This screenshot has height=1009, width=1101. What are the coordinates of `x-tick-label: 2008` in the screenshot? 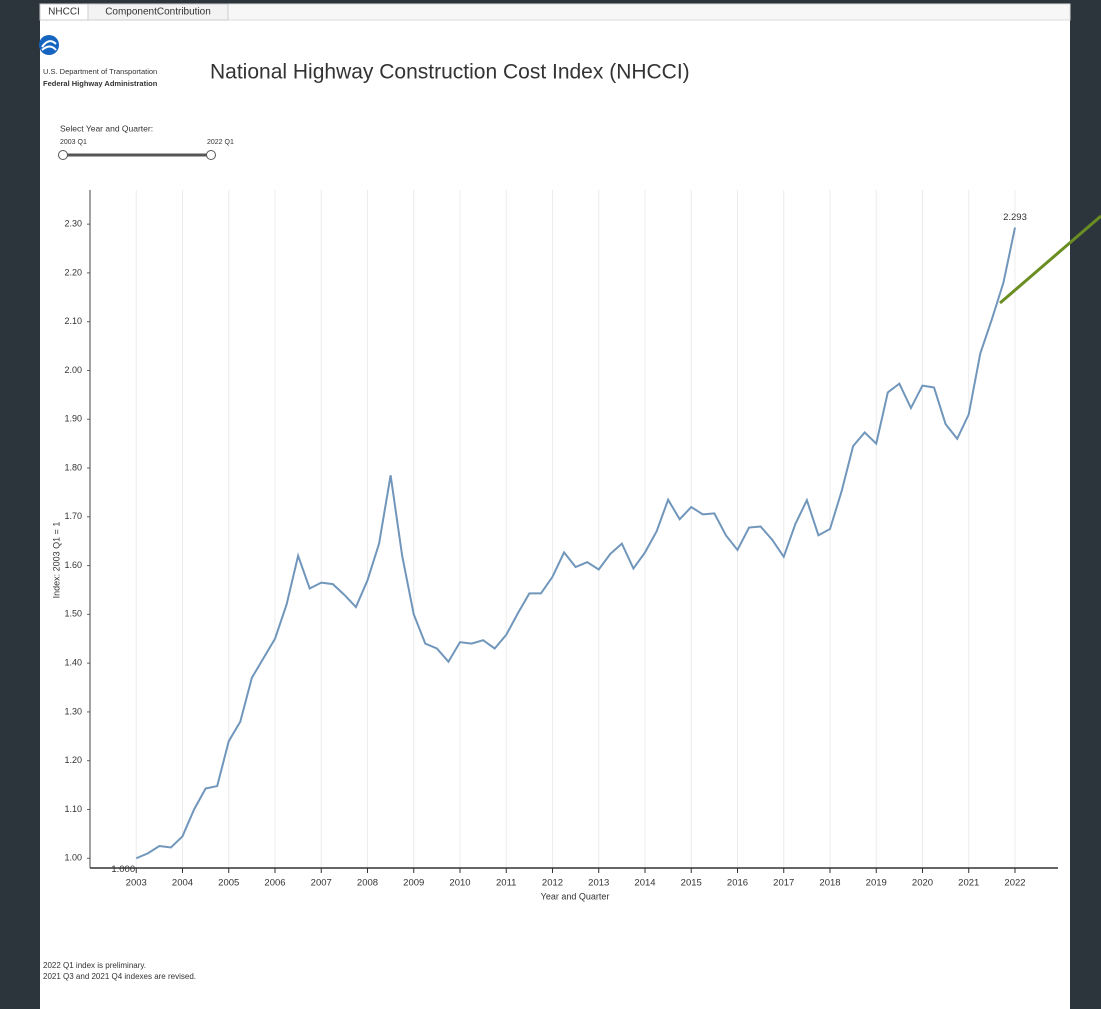 It's located at (367, 883).